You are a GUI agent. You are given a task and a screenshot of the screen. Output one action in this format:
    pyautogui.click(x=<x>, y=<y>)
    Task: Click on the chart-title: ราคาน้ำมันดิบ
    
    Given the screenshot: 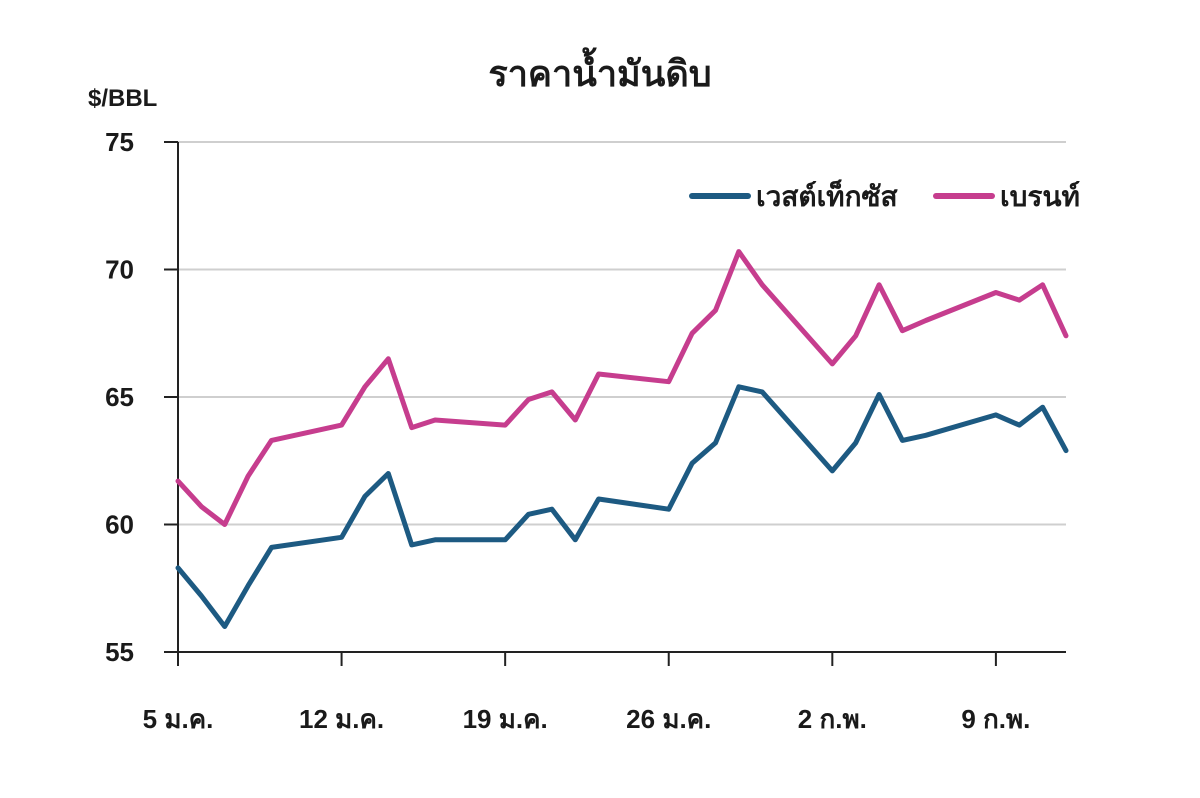 What is the action you would take?
    pyautogui.click(x=599, y=70)
    